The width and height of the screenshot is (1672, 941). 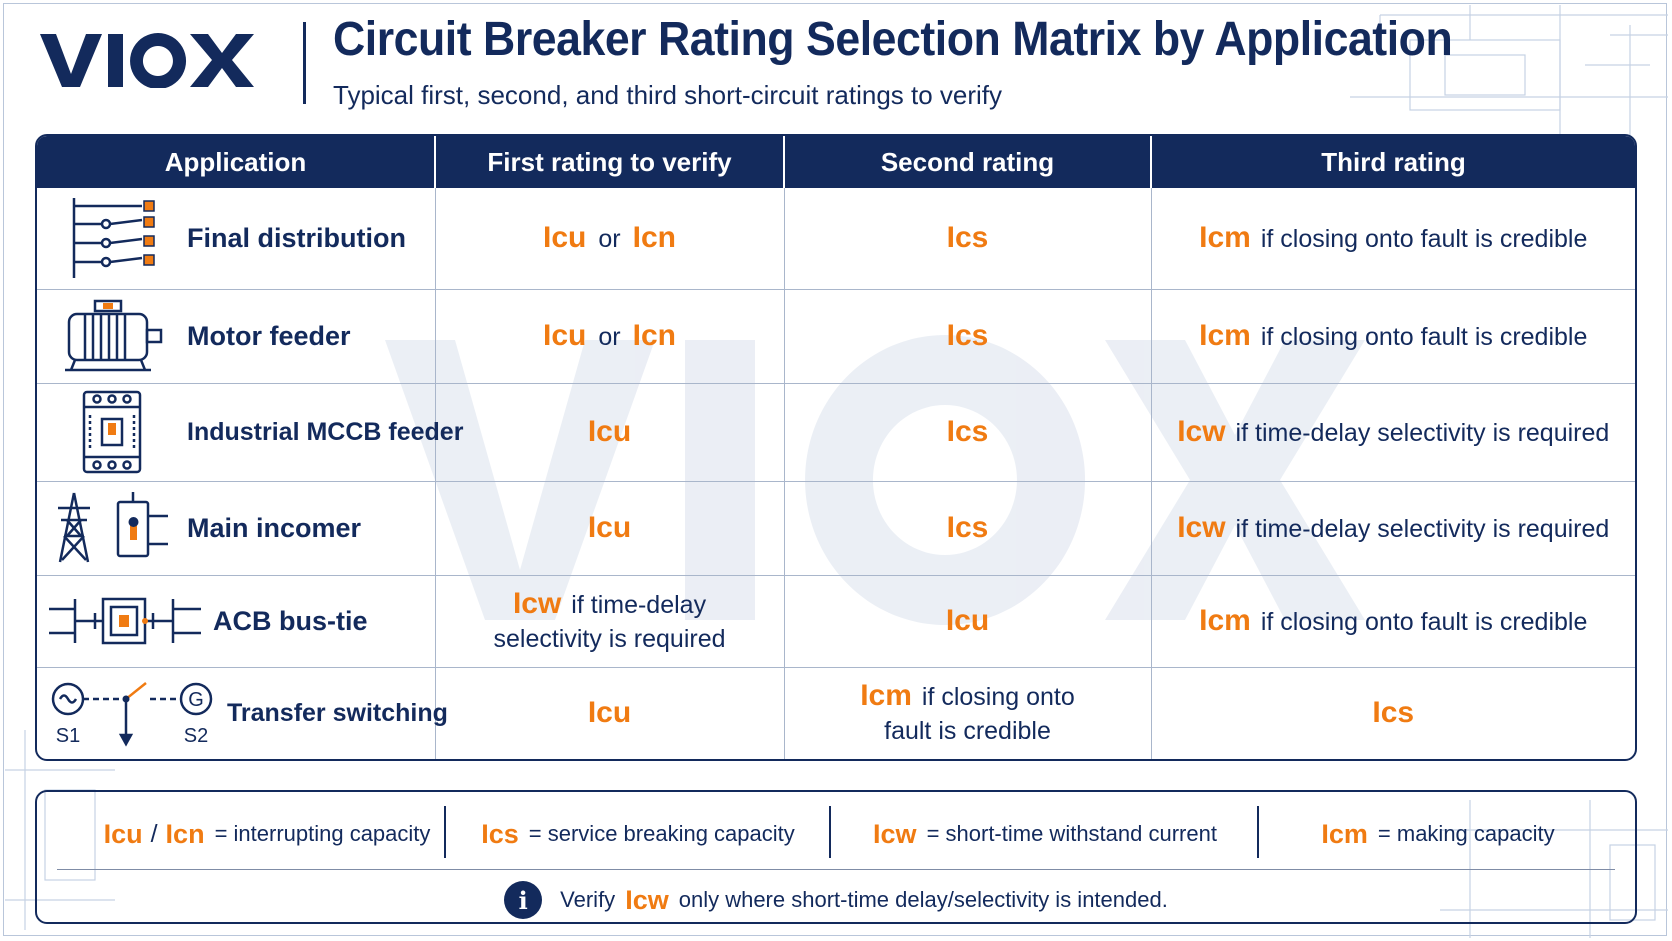 What do you see at coordinates (639, 604) in the screenshot?
I see `rating-note: if time-delay` at bounding box center [639, 604].